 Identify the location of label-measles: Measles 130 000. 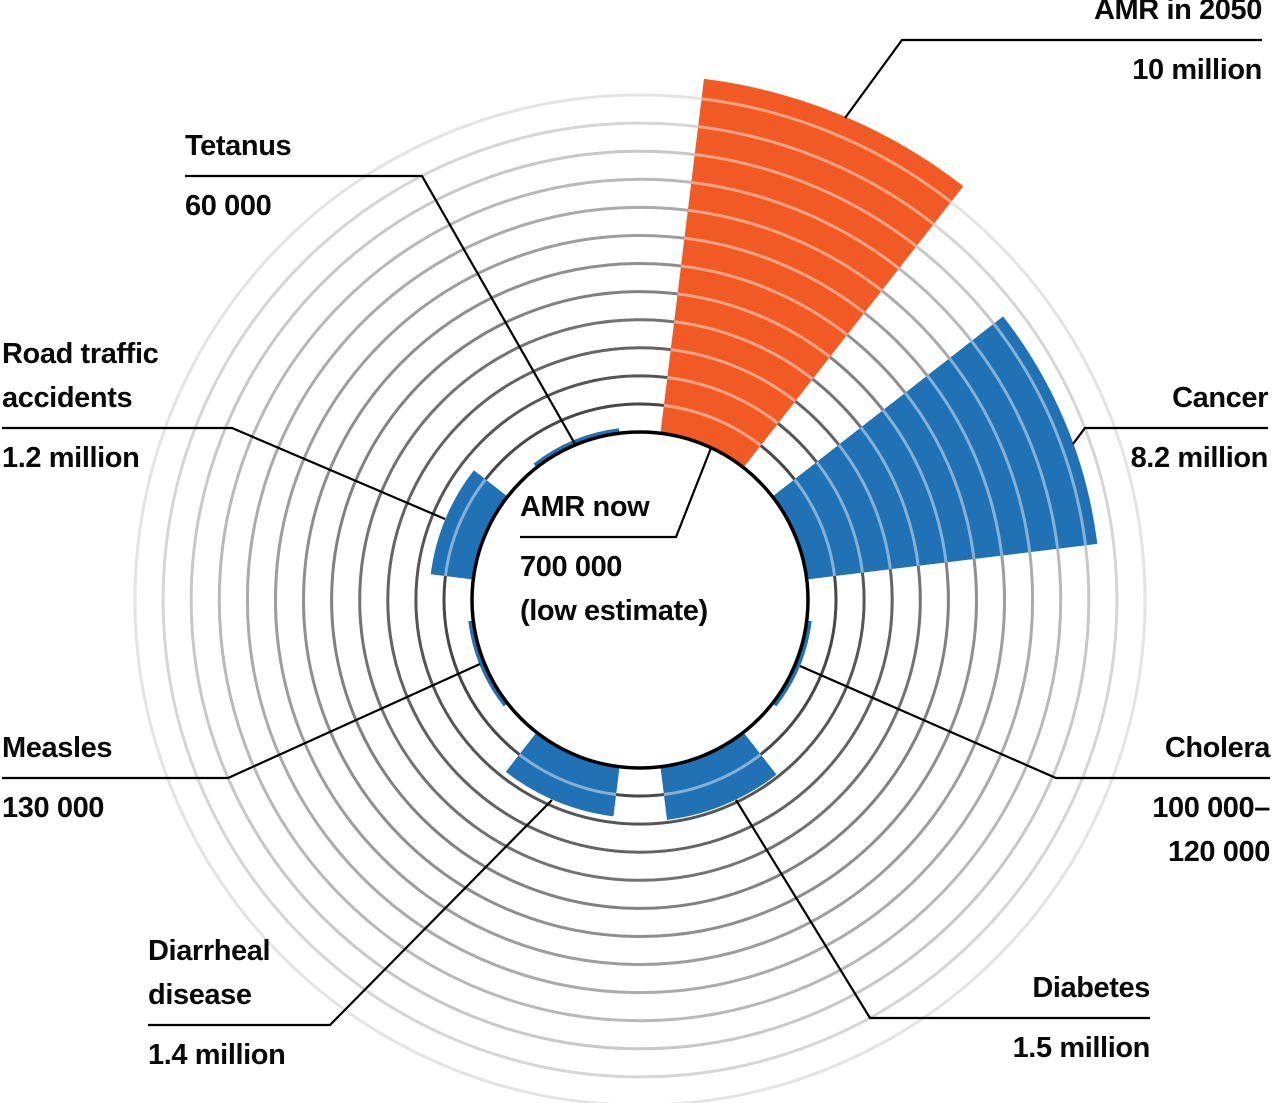
(57, 778).